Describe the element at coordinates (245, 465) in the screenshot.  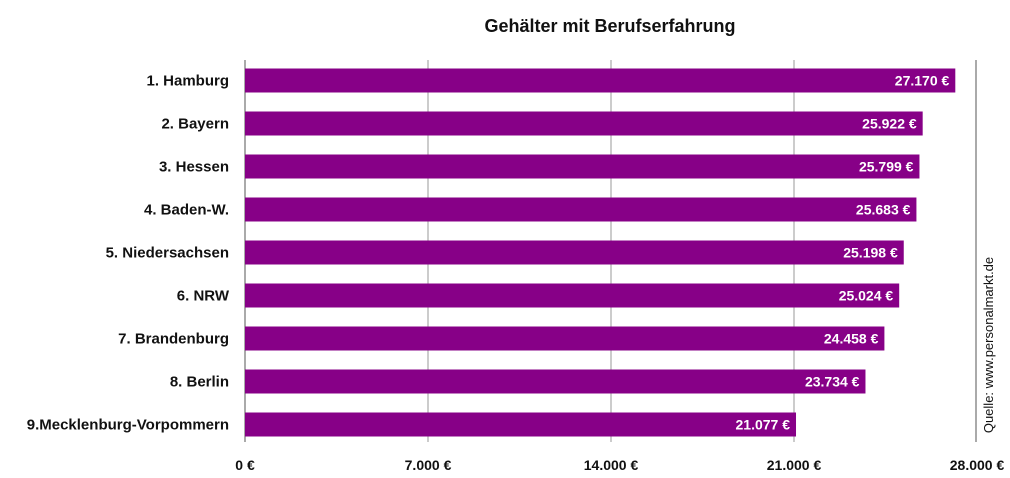
I see `x-tick-label: 0 €` at that location.